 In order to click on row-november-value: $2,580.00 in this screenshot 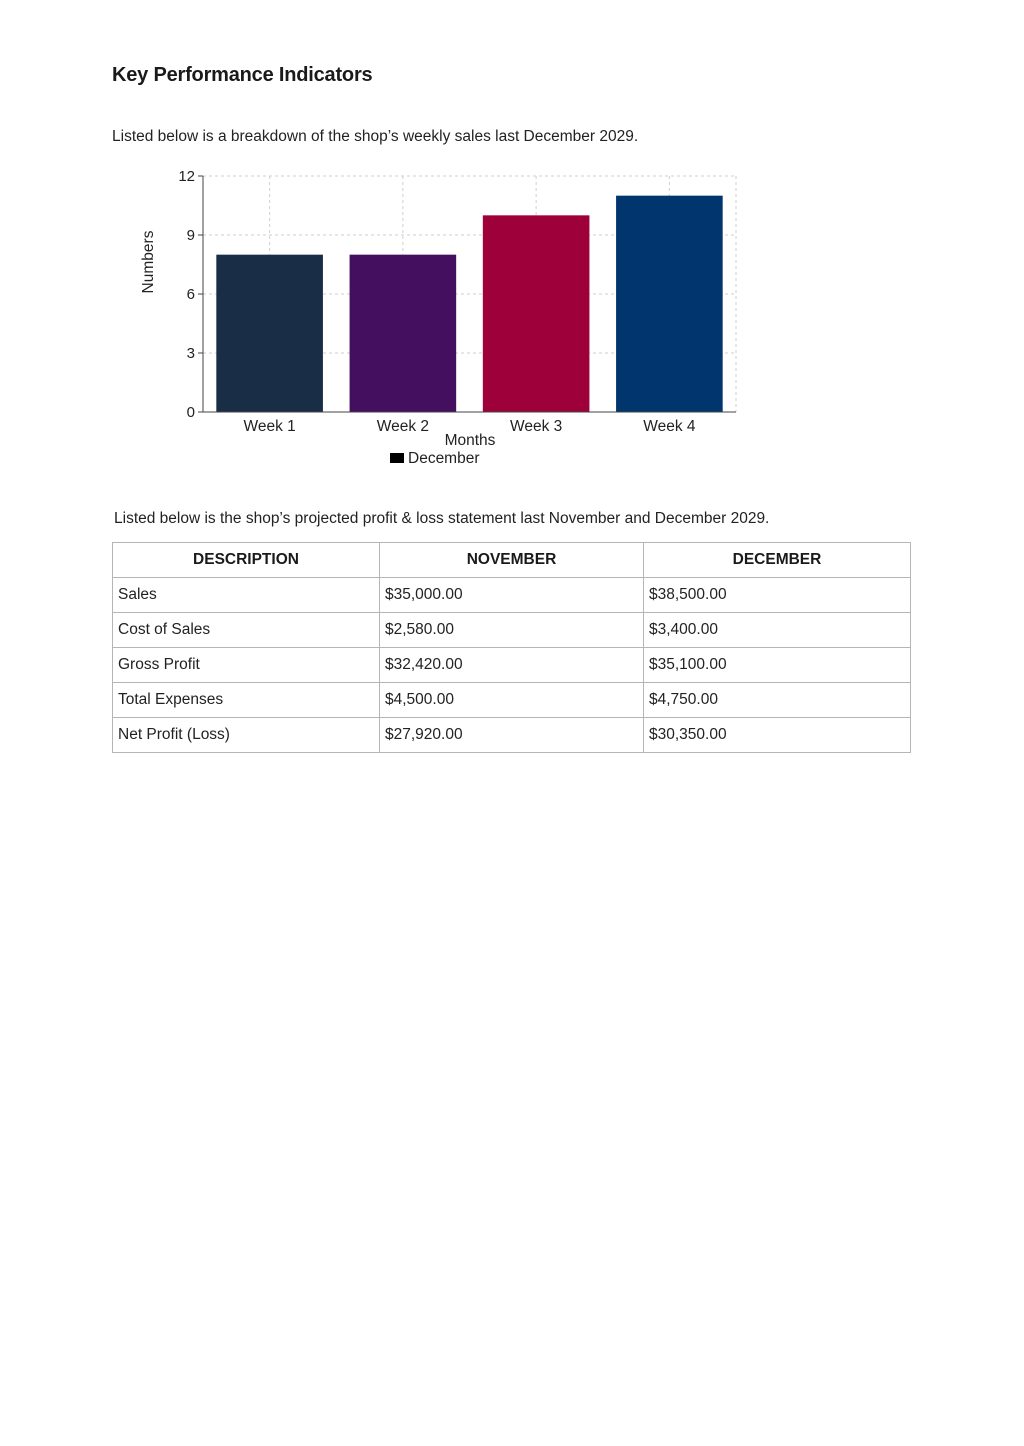, I will do `click(511, 630)`.